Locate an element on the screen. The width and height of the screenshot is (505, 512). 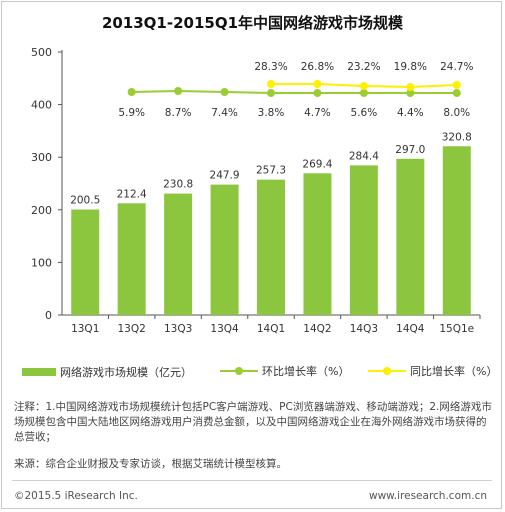
x-tick-label: 15Q1e is located at coordinates (456, 329).